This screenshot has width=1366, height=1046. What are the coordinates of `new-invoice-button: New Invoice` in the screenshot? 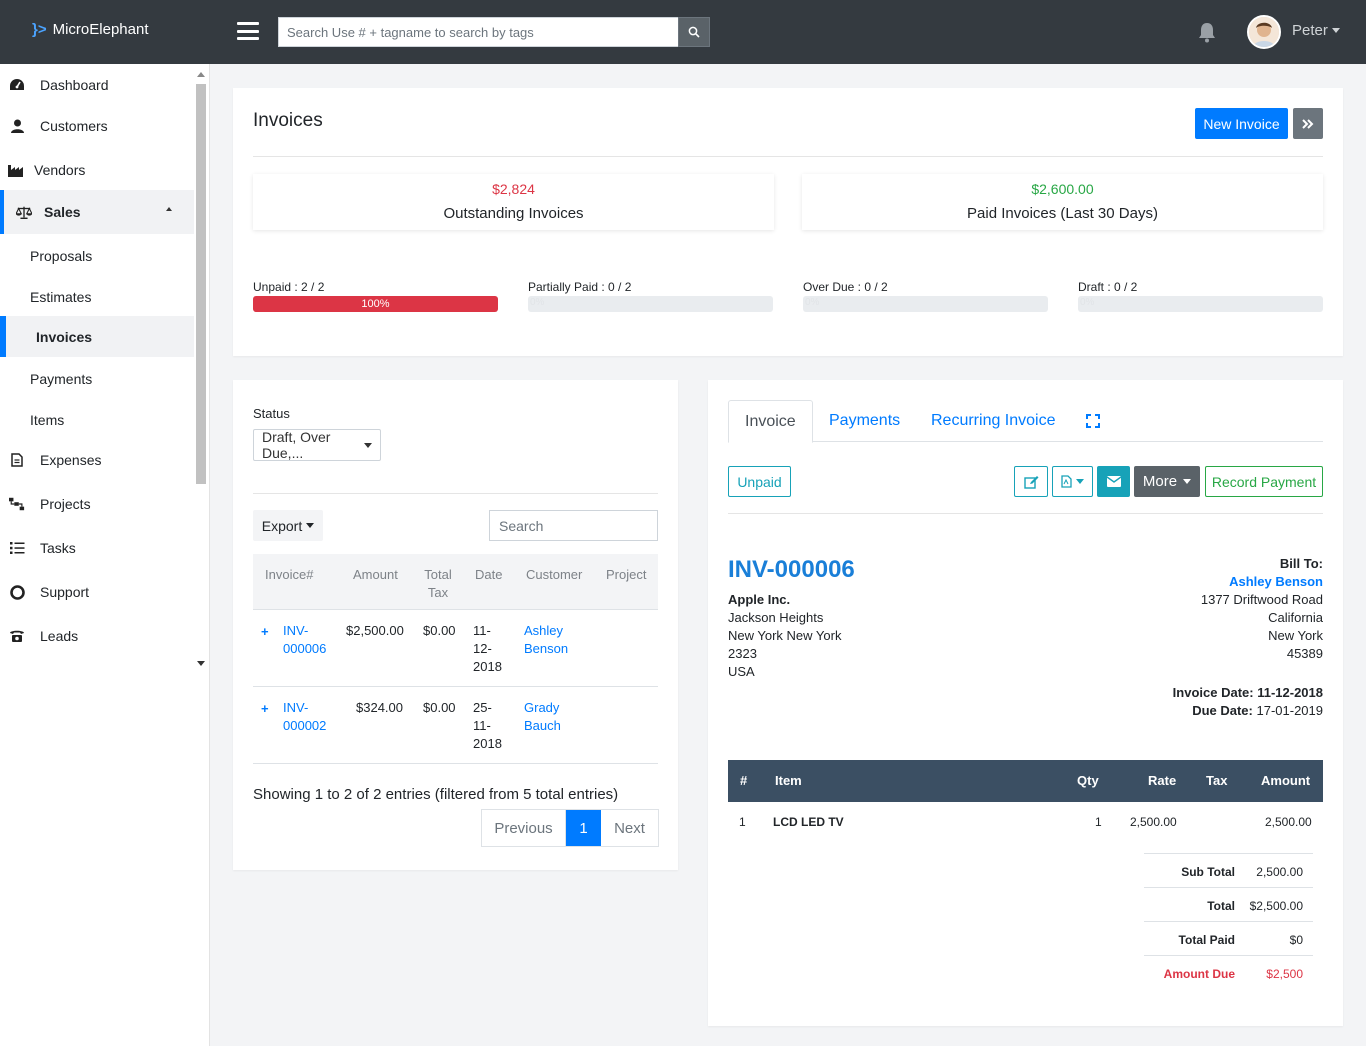 It's located at (1241, 123).